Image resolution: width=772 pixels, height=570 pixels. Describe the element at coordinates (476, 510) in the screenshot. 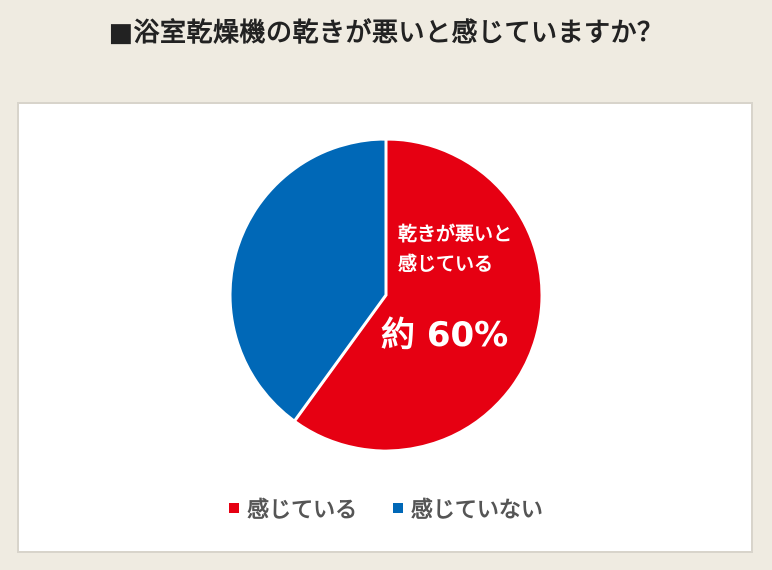

I see `legend-label-1: 感じていない` at that location.